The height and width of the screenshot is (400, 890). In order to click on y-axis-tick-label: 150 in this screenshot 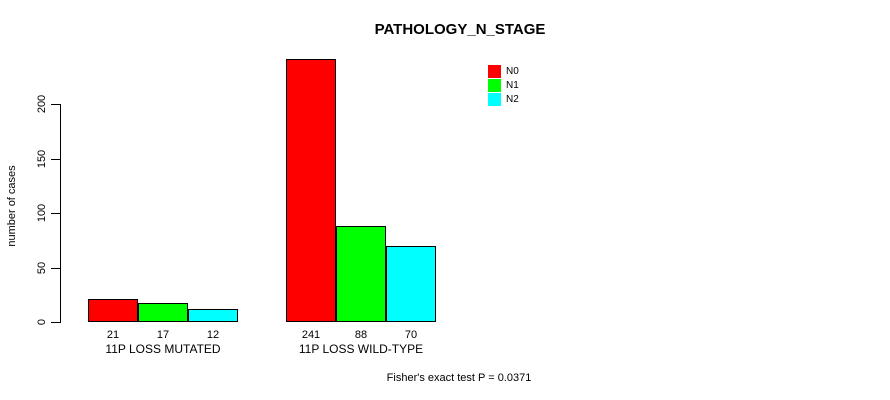, I will do `click(42, 158)`.